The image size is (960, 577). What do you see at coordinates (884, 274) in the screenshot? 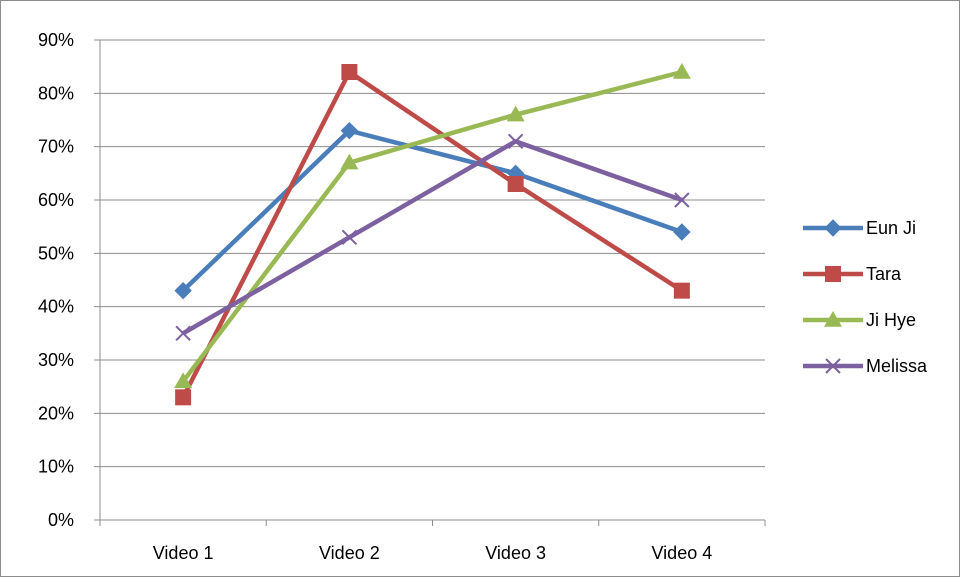
I see `legend-label-tara: Tara` at bounding box center [884, 274].